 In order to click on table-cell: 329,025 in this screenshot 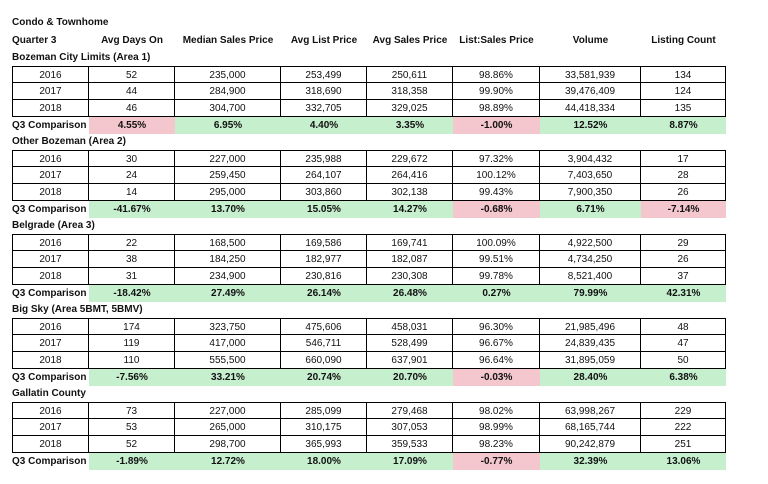, I will do `click(410, 108)`.